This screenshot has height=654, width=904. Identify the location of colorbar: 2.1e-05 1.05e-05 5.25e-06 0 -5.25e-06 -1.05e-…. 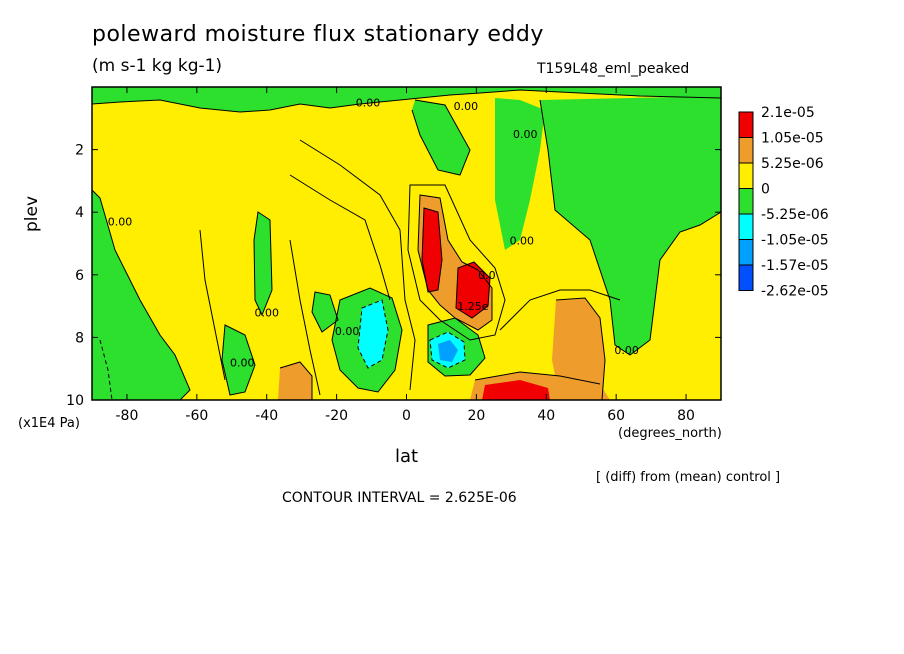
(783, 202).